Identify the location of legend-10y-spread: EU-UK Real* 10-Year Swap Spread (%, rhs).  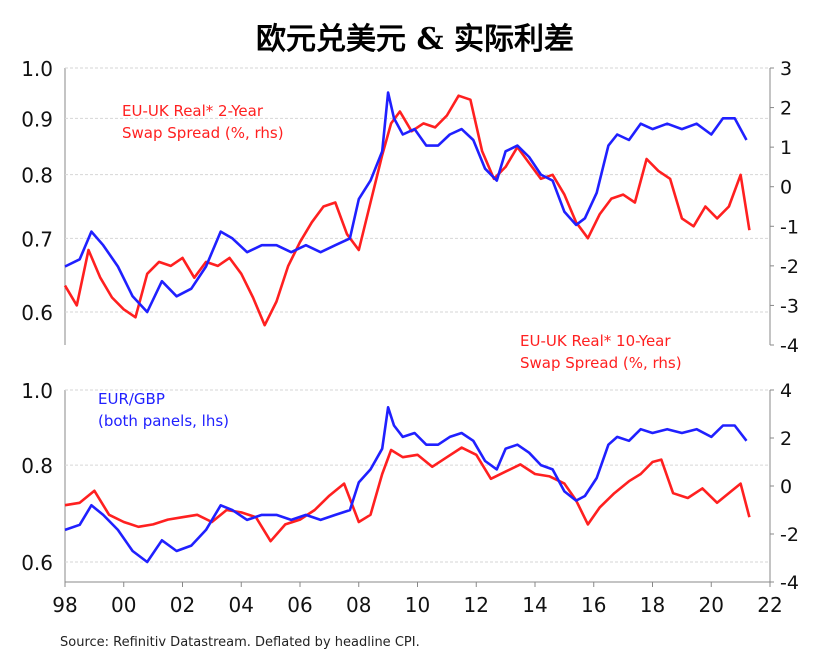
(601, 352).